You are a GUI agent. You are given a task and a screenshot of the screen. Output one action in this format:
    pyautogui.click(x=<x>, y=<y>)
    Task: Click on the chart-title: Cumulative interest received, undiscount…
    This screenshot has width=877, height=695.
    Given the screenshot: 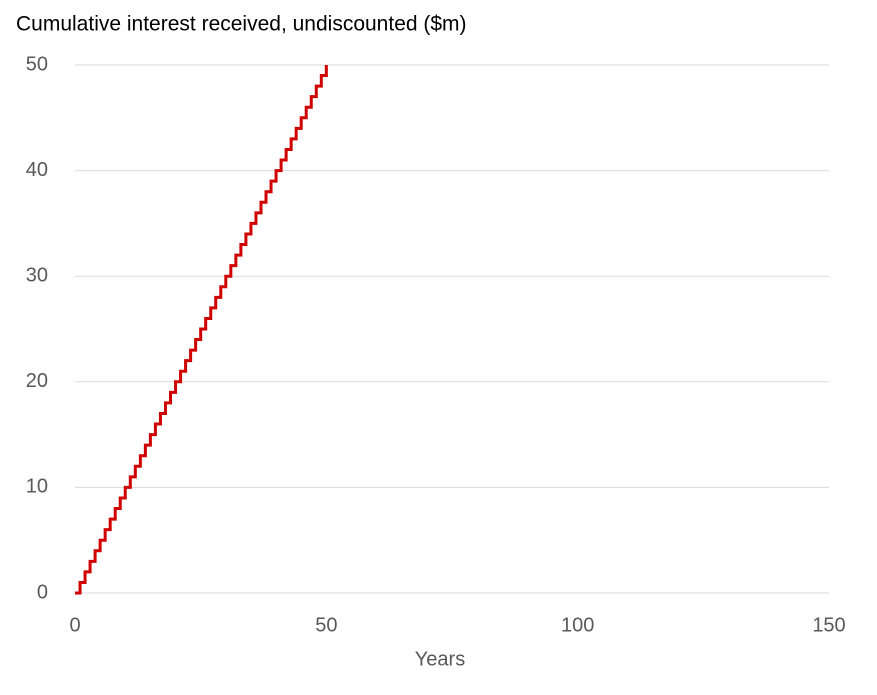 What is the action you would take?
    pyautogui.click(x=241, y=24)
    